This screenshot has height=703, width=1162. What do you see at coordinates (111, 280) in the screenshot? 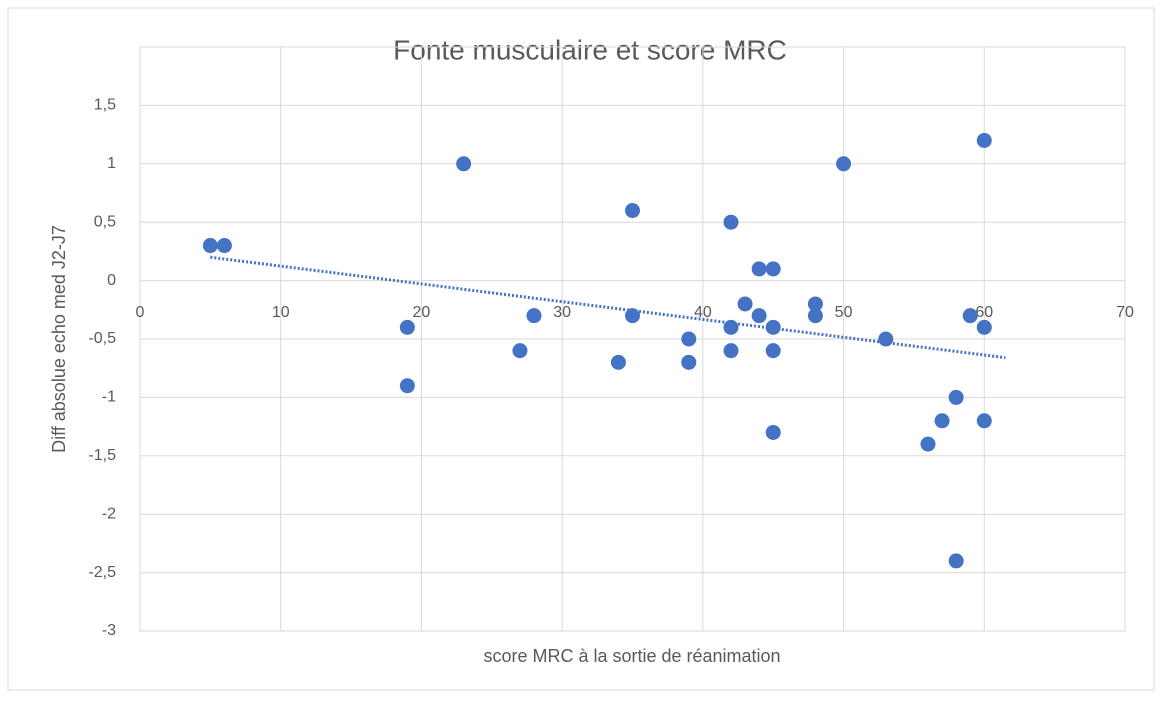
I see `y-tick-label: 0` at bounding box center [111, 280].